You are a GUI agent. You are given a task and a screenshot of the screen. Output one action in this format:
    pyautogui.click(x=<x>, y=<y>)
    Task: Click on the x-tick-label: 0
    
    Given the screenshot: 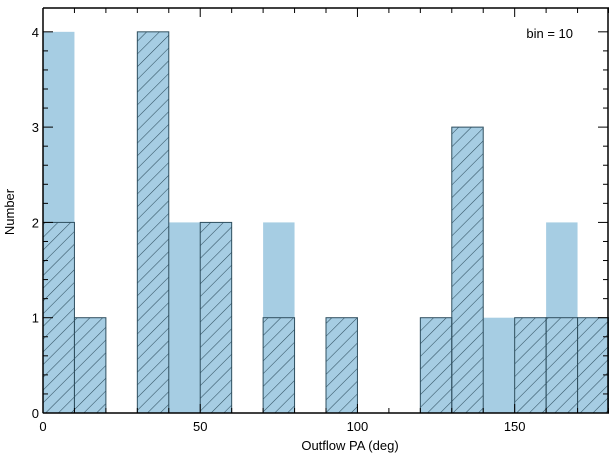 What is the action you would take?
    pyautogui.click(x=42, y=426)
    